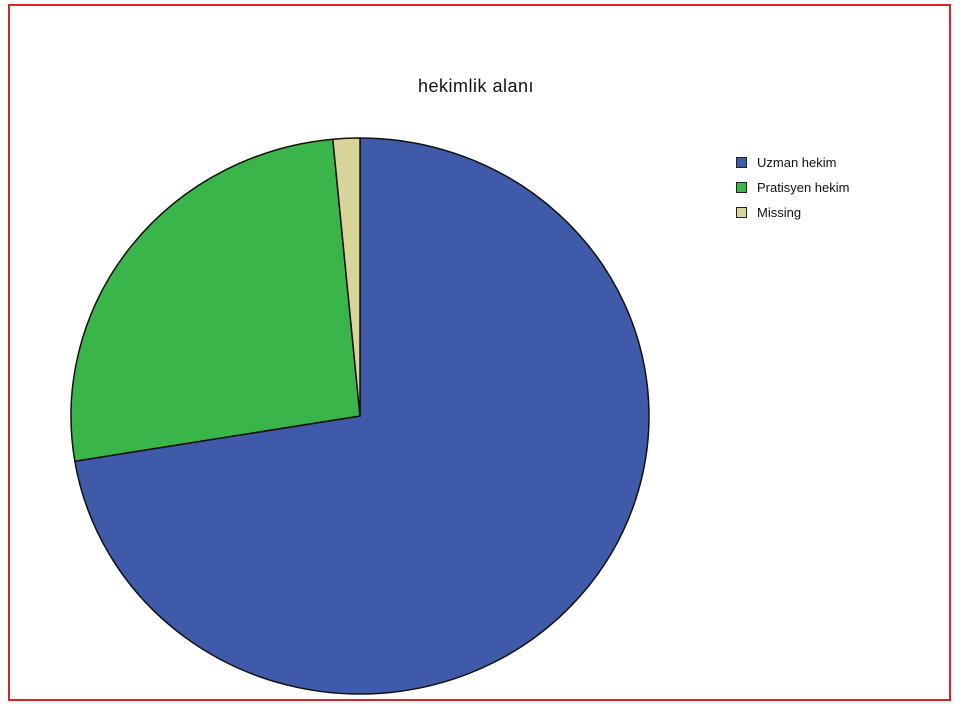 The height and width of the screenshot is (707, 960). What do you see at coordinates (741, 162) in the screenshot?
I see `legend-swatch-uzman-hekim` at bounding box center [741, 162].